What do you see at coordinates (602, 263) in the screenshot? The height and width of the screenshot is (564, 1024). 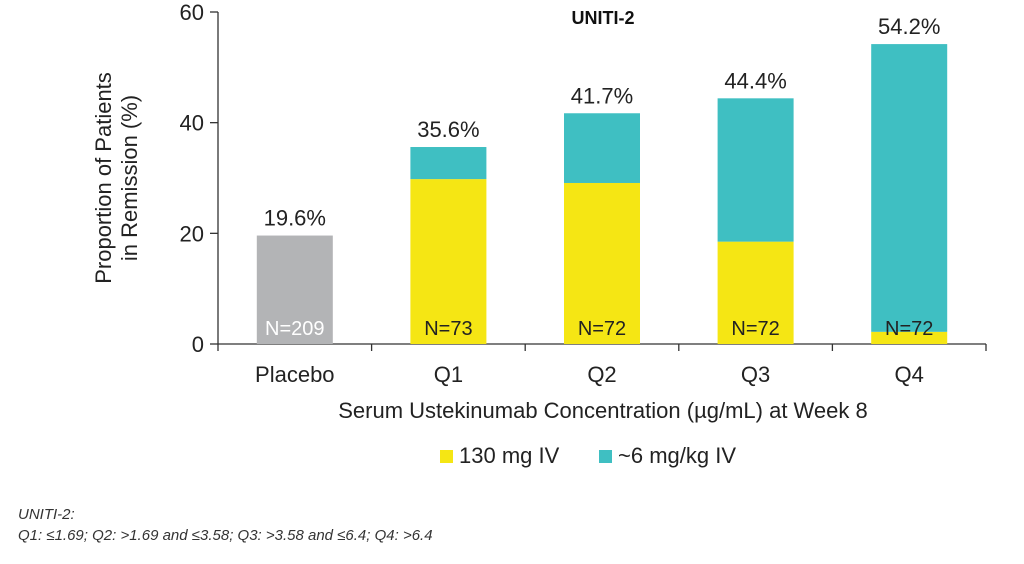 I see `bar-segment-130mg-q2` at bounding box center [602, 263].